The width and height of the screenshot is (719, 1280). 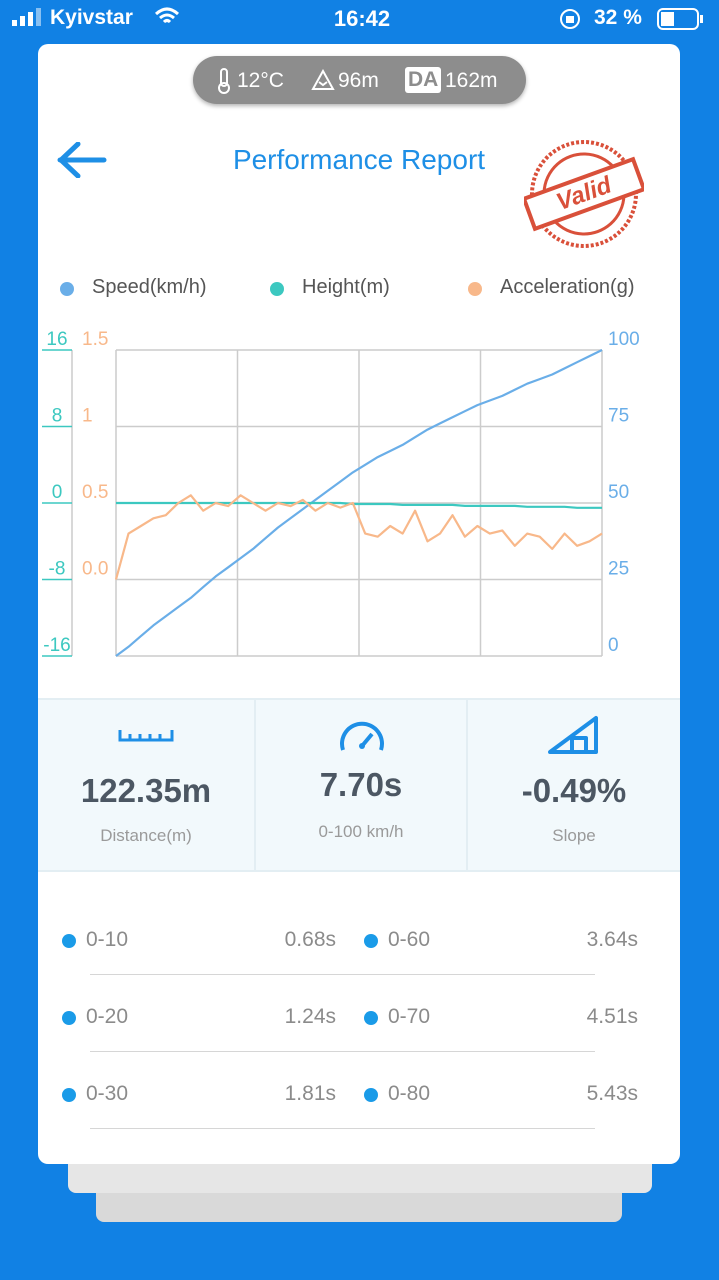 I want to click on y-tick-label: 8, so click(x=57, y=416).